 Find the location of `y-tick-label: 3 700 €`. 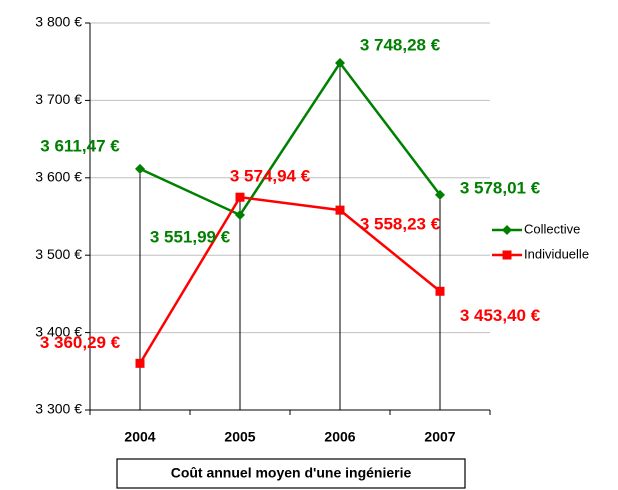

y-tick-label: 3 700 € is located at coordinates (58, 99).